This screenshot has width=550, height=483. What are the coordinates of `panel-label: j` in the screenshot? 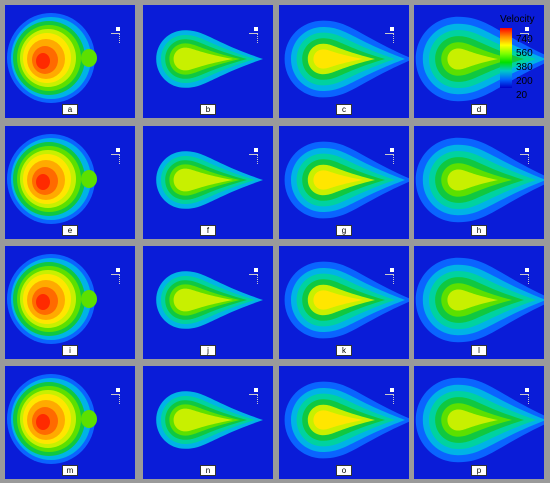 It's located at (208, 350).